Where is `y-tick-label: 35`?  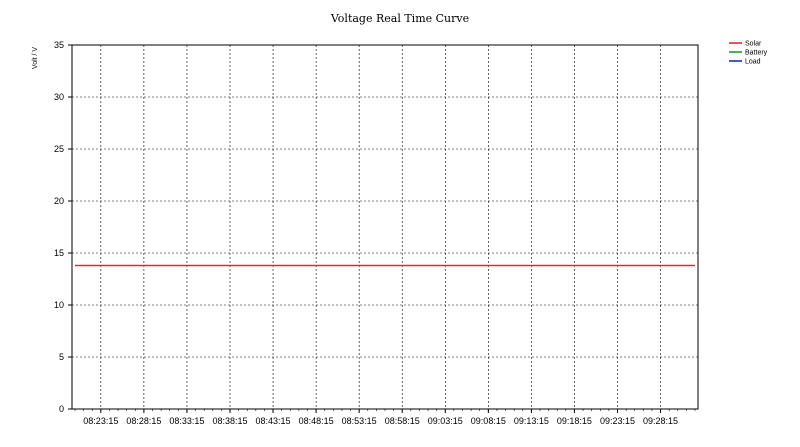
y-tick-label: 35 is located at coordinates (59, 45).